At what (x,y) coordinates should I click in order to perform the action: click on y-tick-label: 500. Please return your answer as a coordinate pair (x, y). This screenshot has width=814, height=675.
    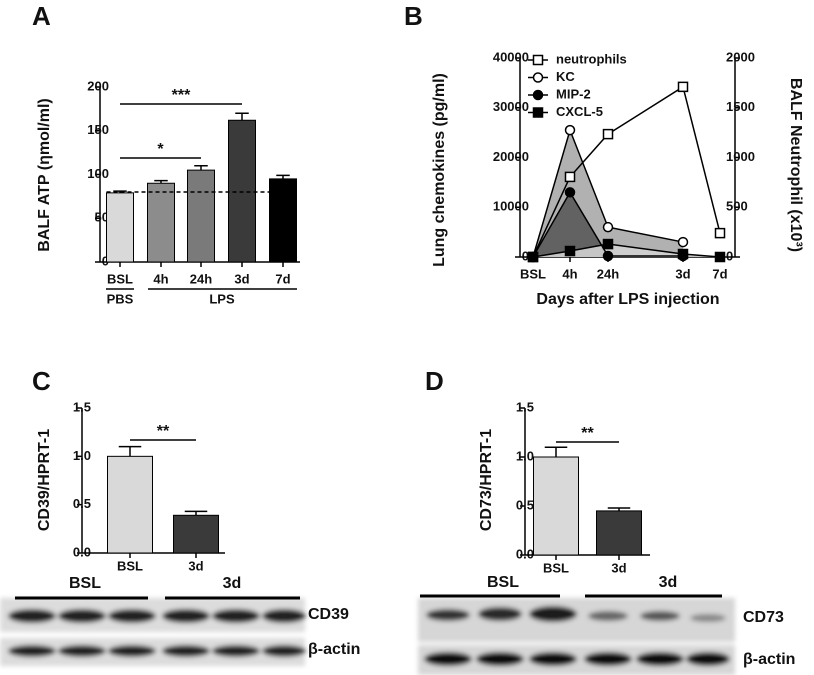
    Looking at the image, I should click on (737, 206).